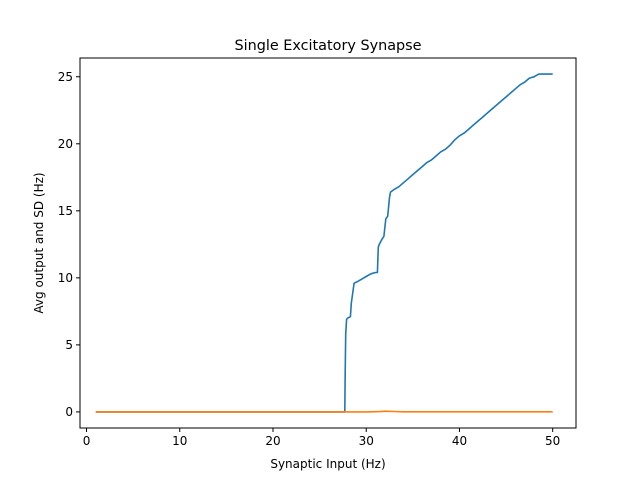 The image size is (640, 480). What do you see at coordinates (87, 441) in the screenshot?
I see `x-tick-label: 0` at bounding box center [87, 441].